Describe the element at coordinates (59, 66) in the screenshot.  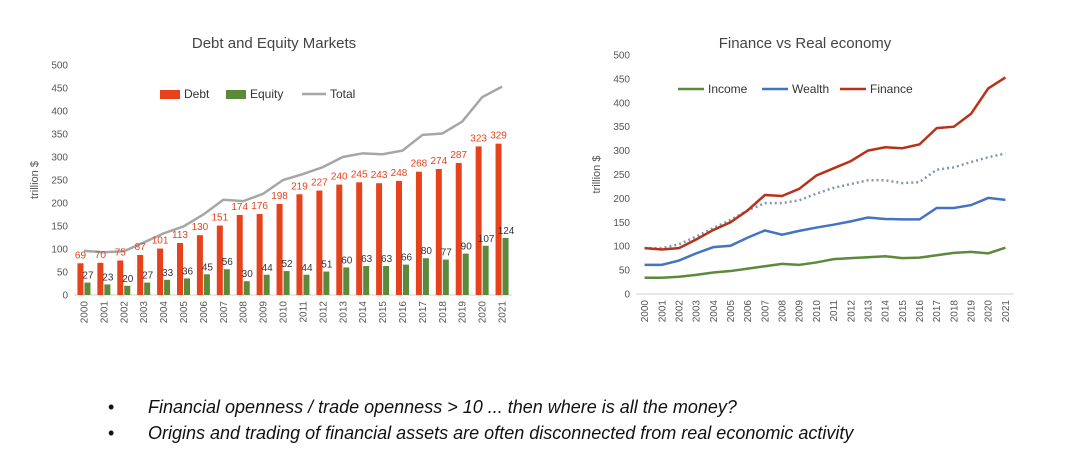
I see `y-tick-label: 500` at that location.